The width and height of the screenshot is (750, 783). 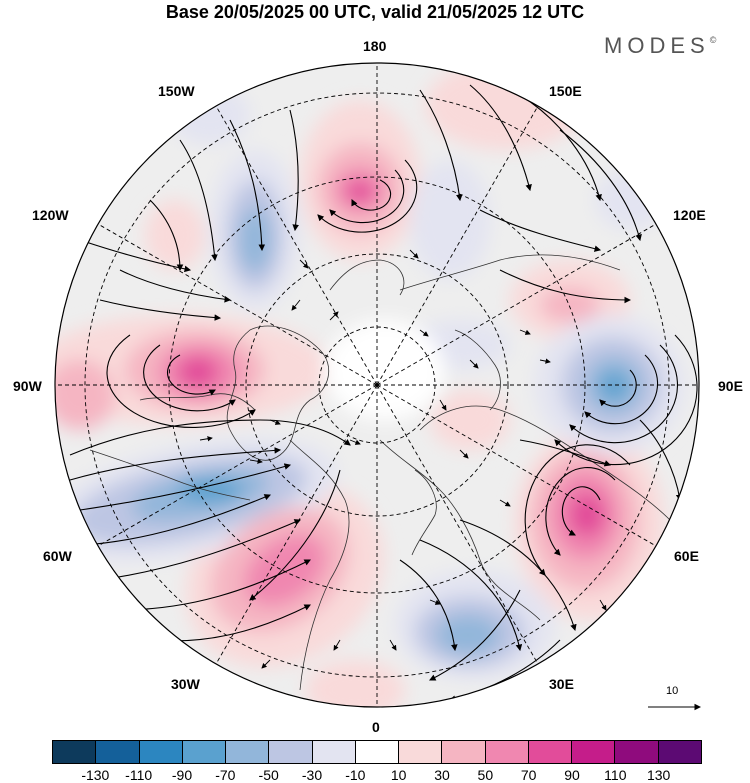 I want to click on lon-label-30w: 30W, so click(x=185, y=684).